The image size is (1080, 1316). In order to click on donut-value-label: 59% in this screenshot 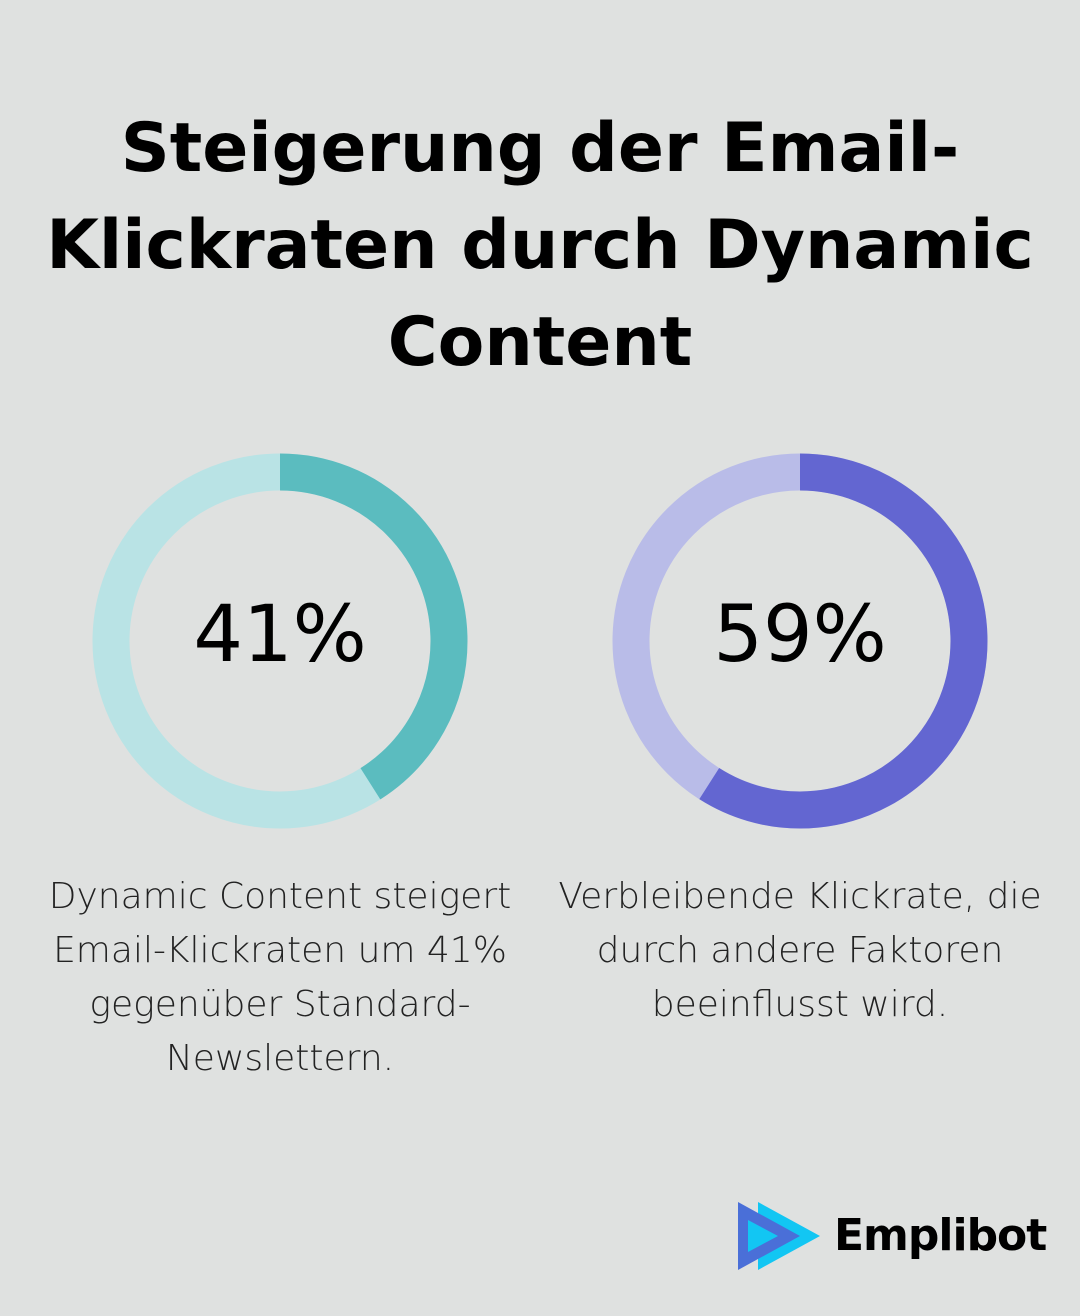, I will do `click(800, 635)`.